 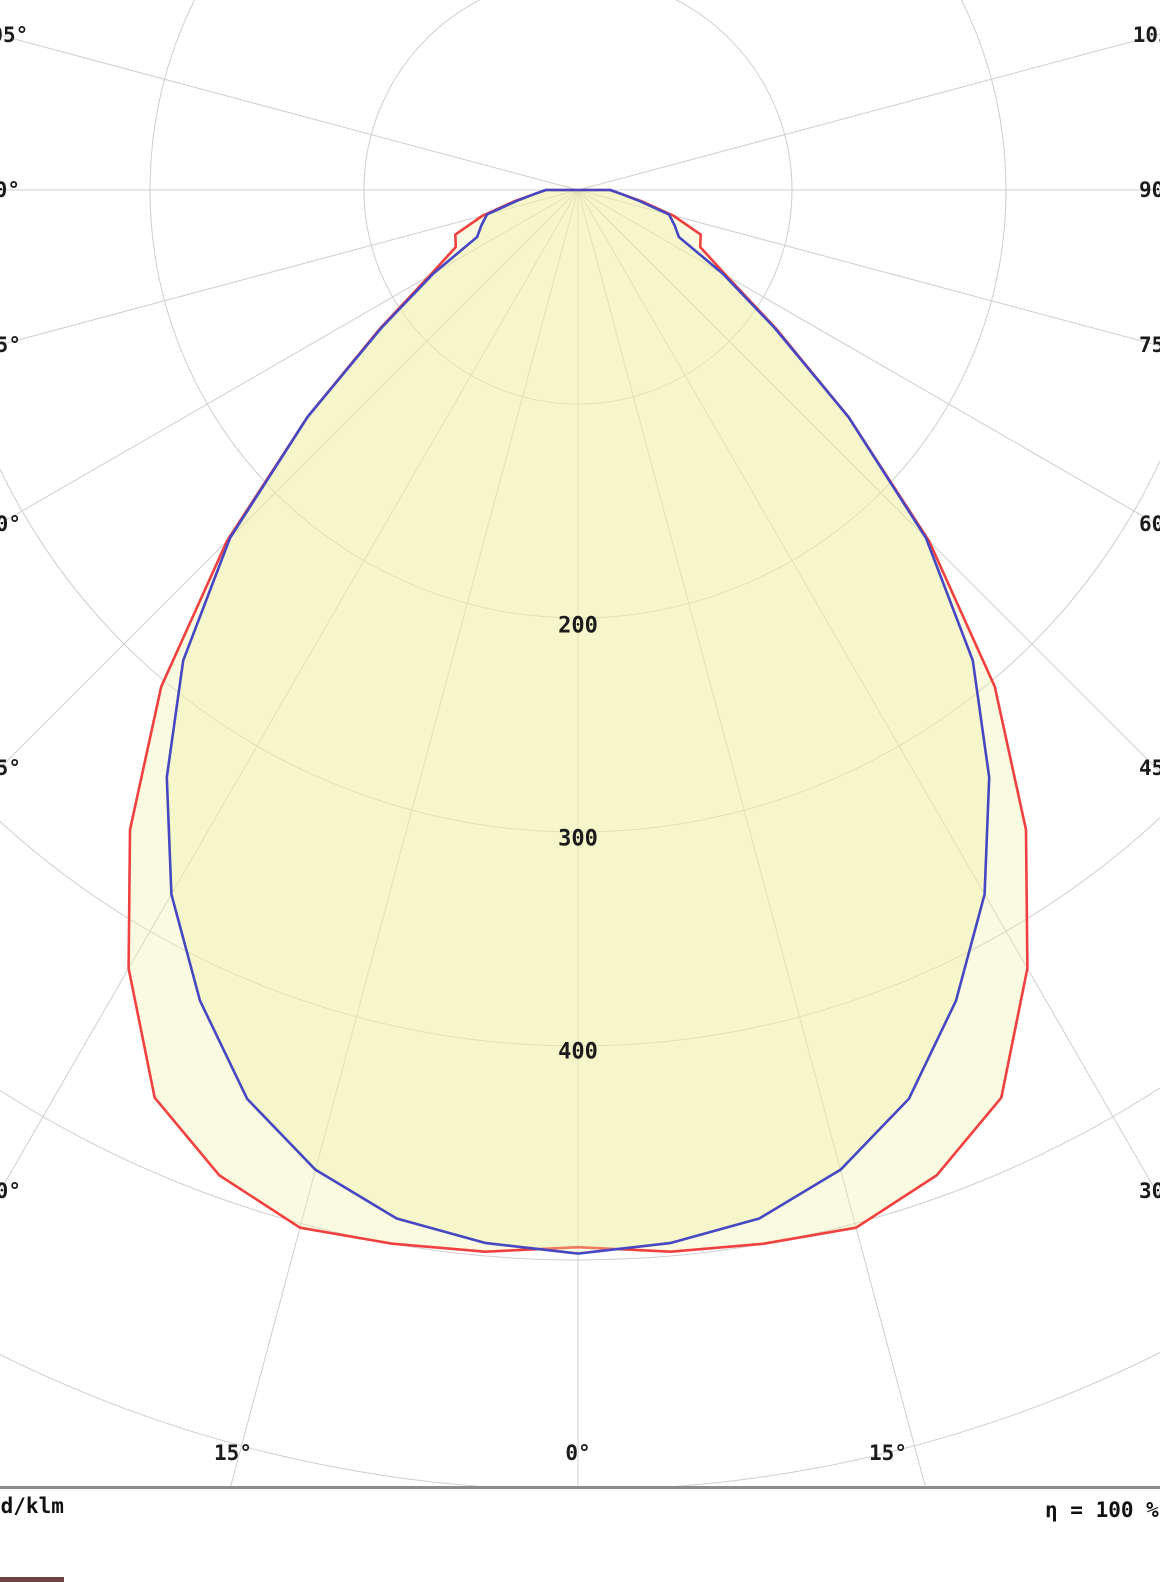 I want to click on legend-row-partial-cropped, so click(x=32, y=1579).